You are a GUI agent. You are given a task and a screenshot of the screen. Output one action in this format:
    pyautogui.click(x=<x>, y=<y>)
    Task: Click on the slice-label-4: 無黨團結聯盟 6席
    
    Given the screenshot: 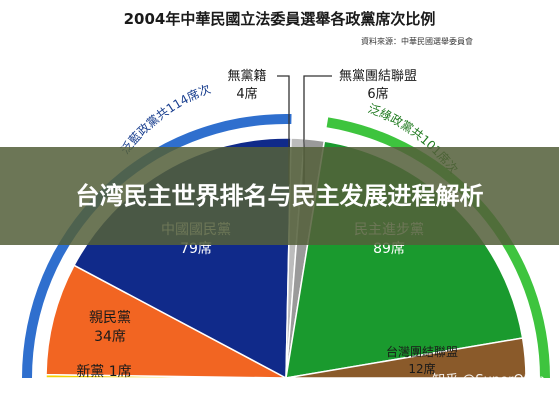 What is the action you would take?
    pyautogui.click(x=378, y=85)
    